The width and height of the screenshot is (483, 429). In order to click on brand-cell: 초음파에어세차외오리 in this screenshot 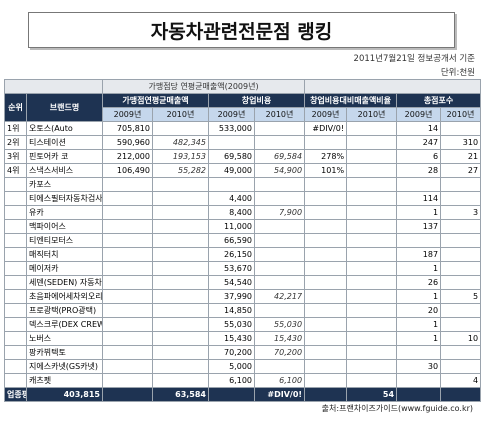, I will do `click(64, 296)`.